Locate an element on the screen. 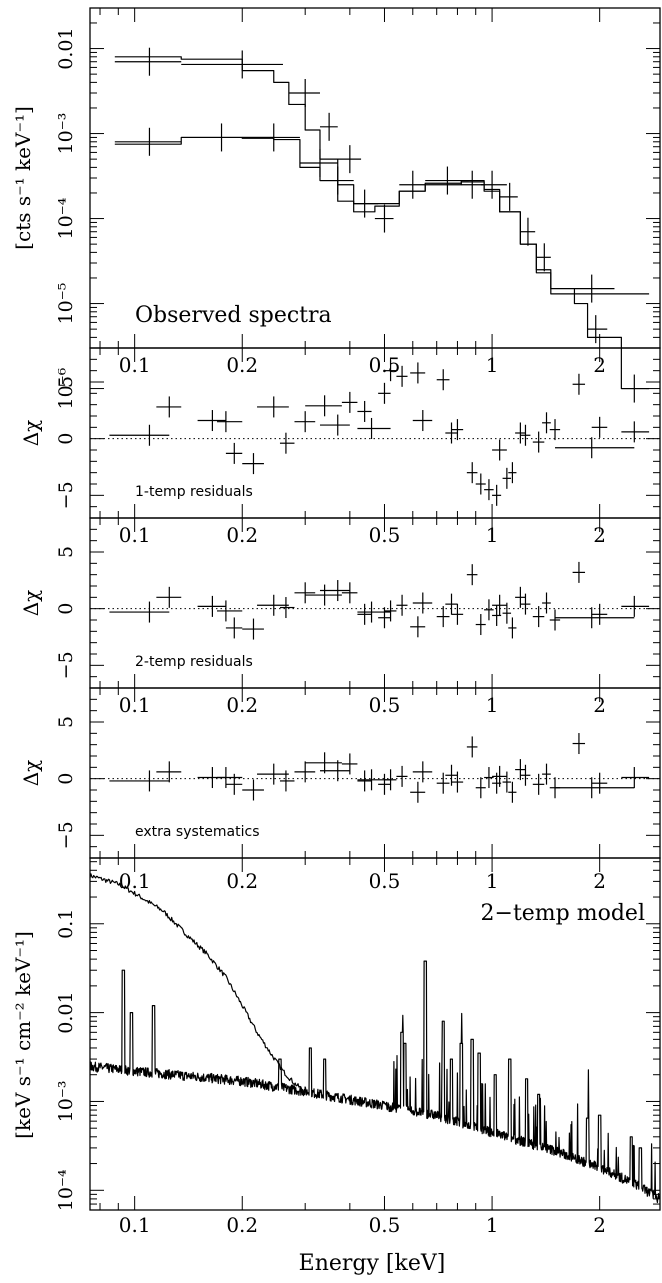 This screenshot has width=662, height=1283. annotation-2-temp-residuals: 2-temp residuals is located at coordinates (194, 662).